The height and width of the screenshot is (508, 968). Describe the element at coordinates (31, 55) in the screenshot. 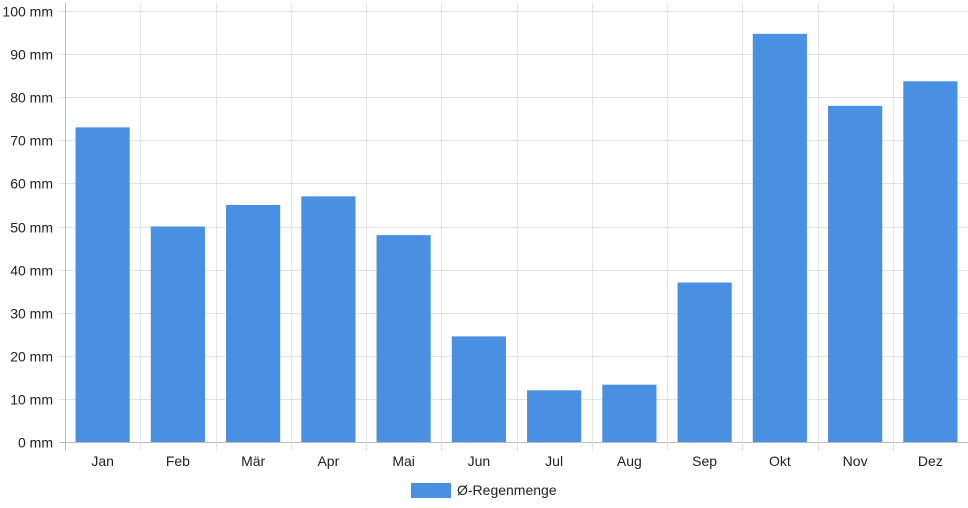

I see `y-tick-label: 90 mm` at that location.